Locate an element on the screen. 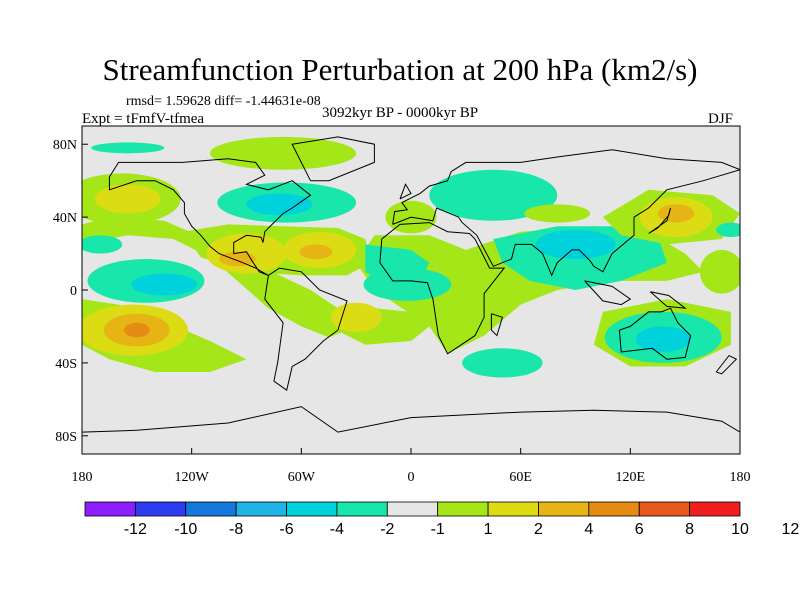 The image size is (800, 600). contour-w-pacific-positive is located at coordinates (719, 271).